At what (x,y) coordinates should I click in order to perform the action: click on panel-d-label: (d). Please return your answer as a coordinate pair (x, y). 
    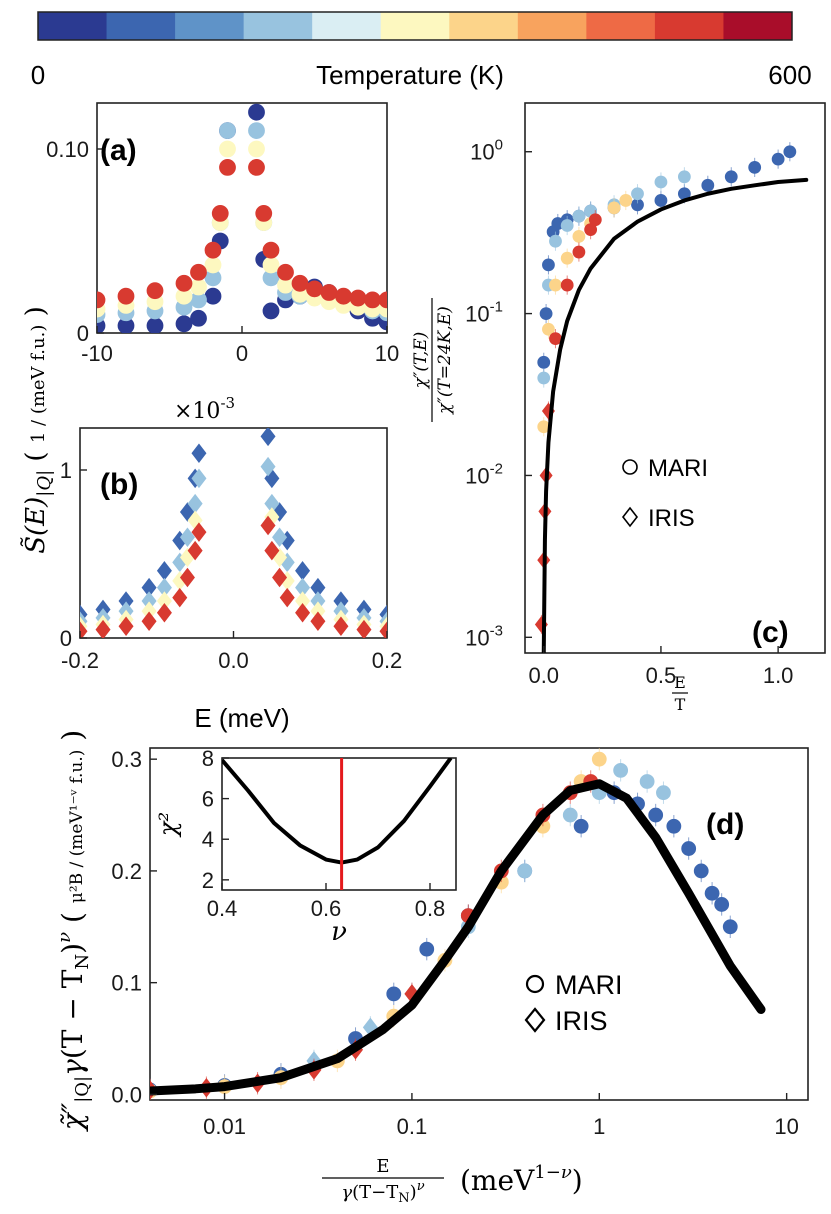
    Looking at the image, I should click on (725, 824).